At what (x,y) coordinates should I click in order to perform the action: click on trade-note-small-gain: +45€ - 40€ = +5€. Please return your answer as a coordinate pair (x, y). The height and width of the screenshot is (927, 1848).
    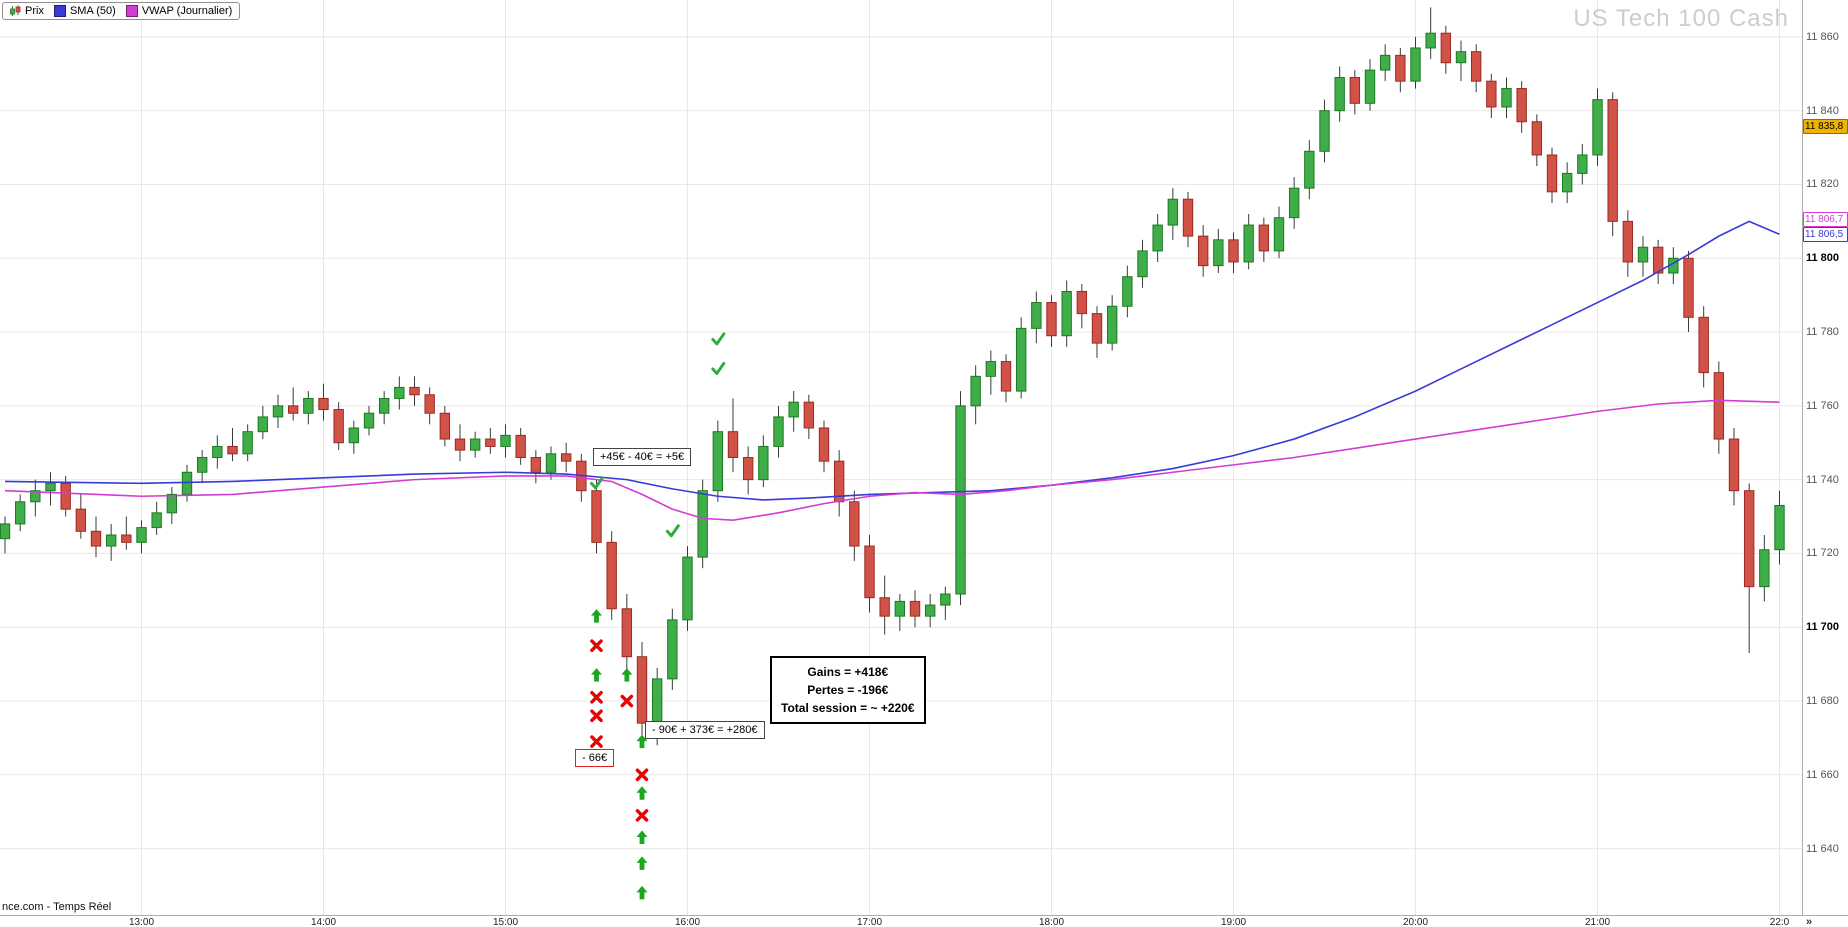
    Looking at the image, I should click on (642, 457).